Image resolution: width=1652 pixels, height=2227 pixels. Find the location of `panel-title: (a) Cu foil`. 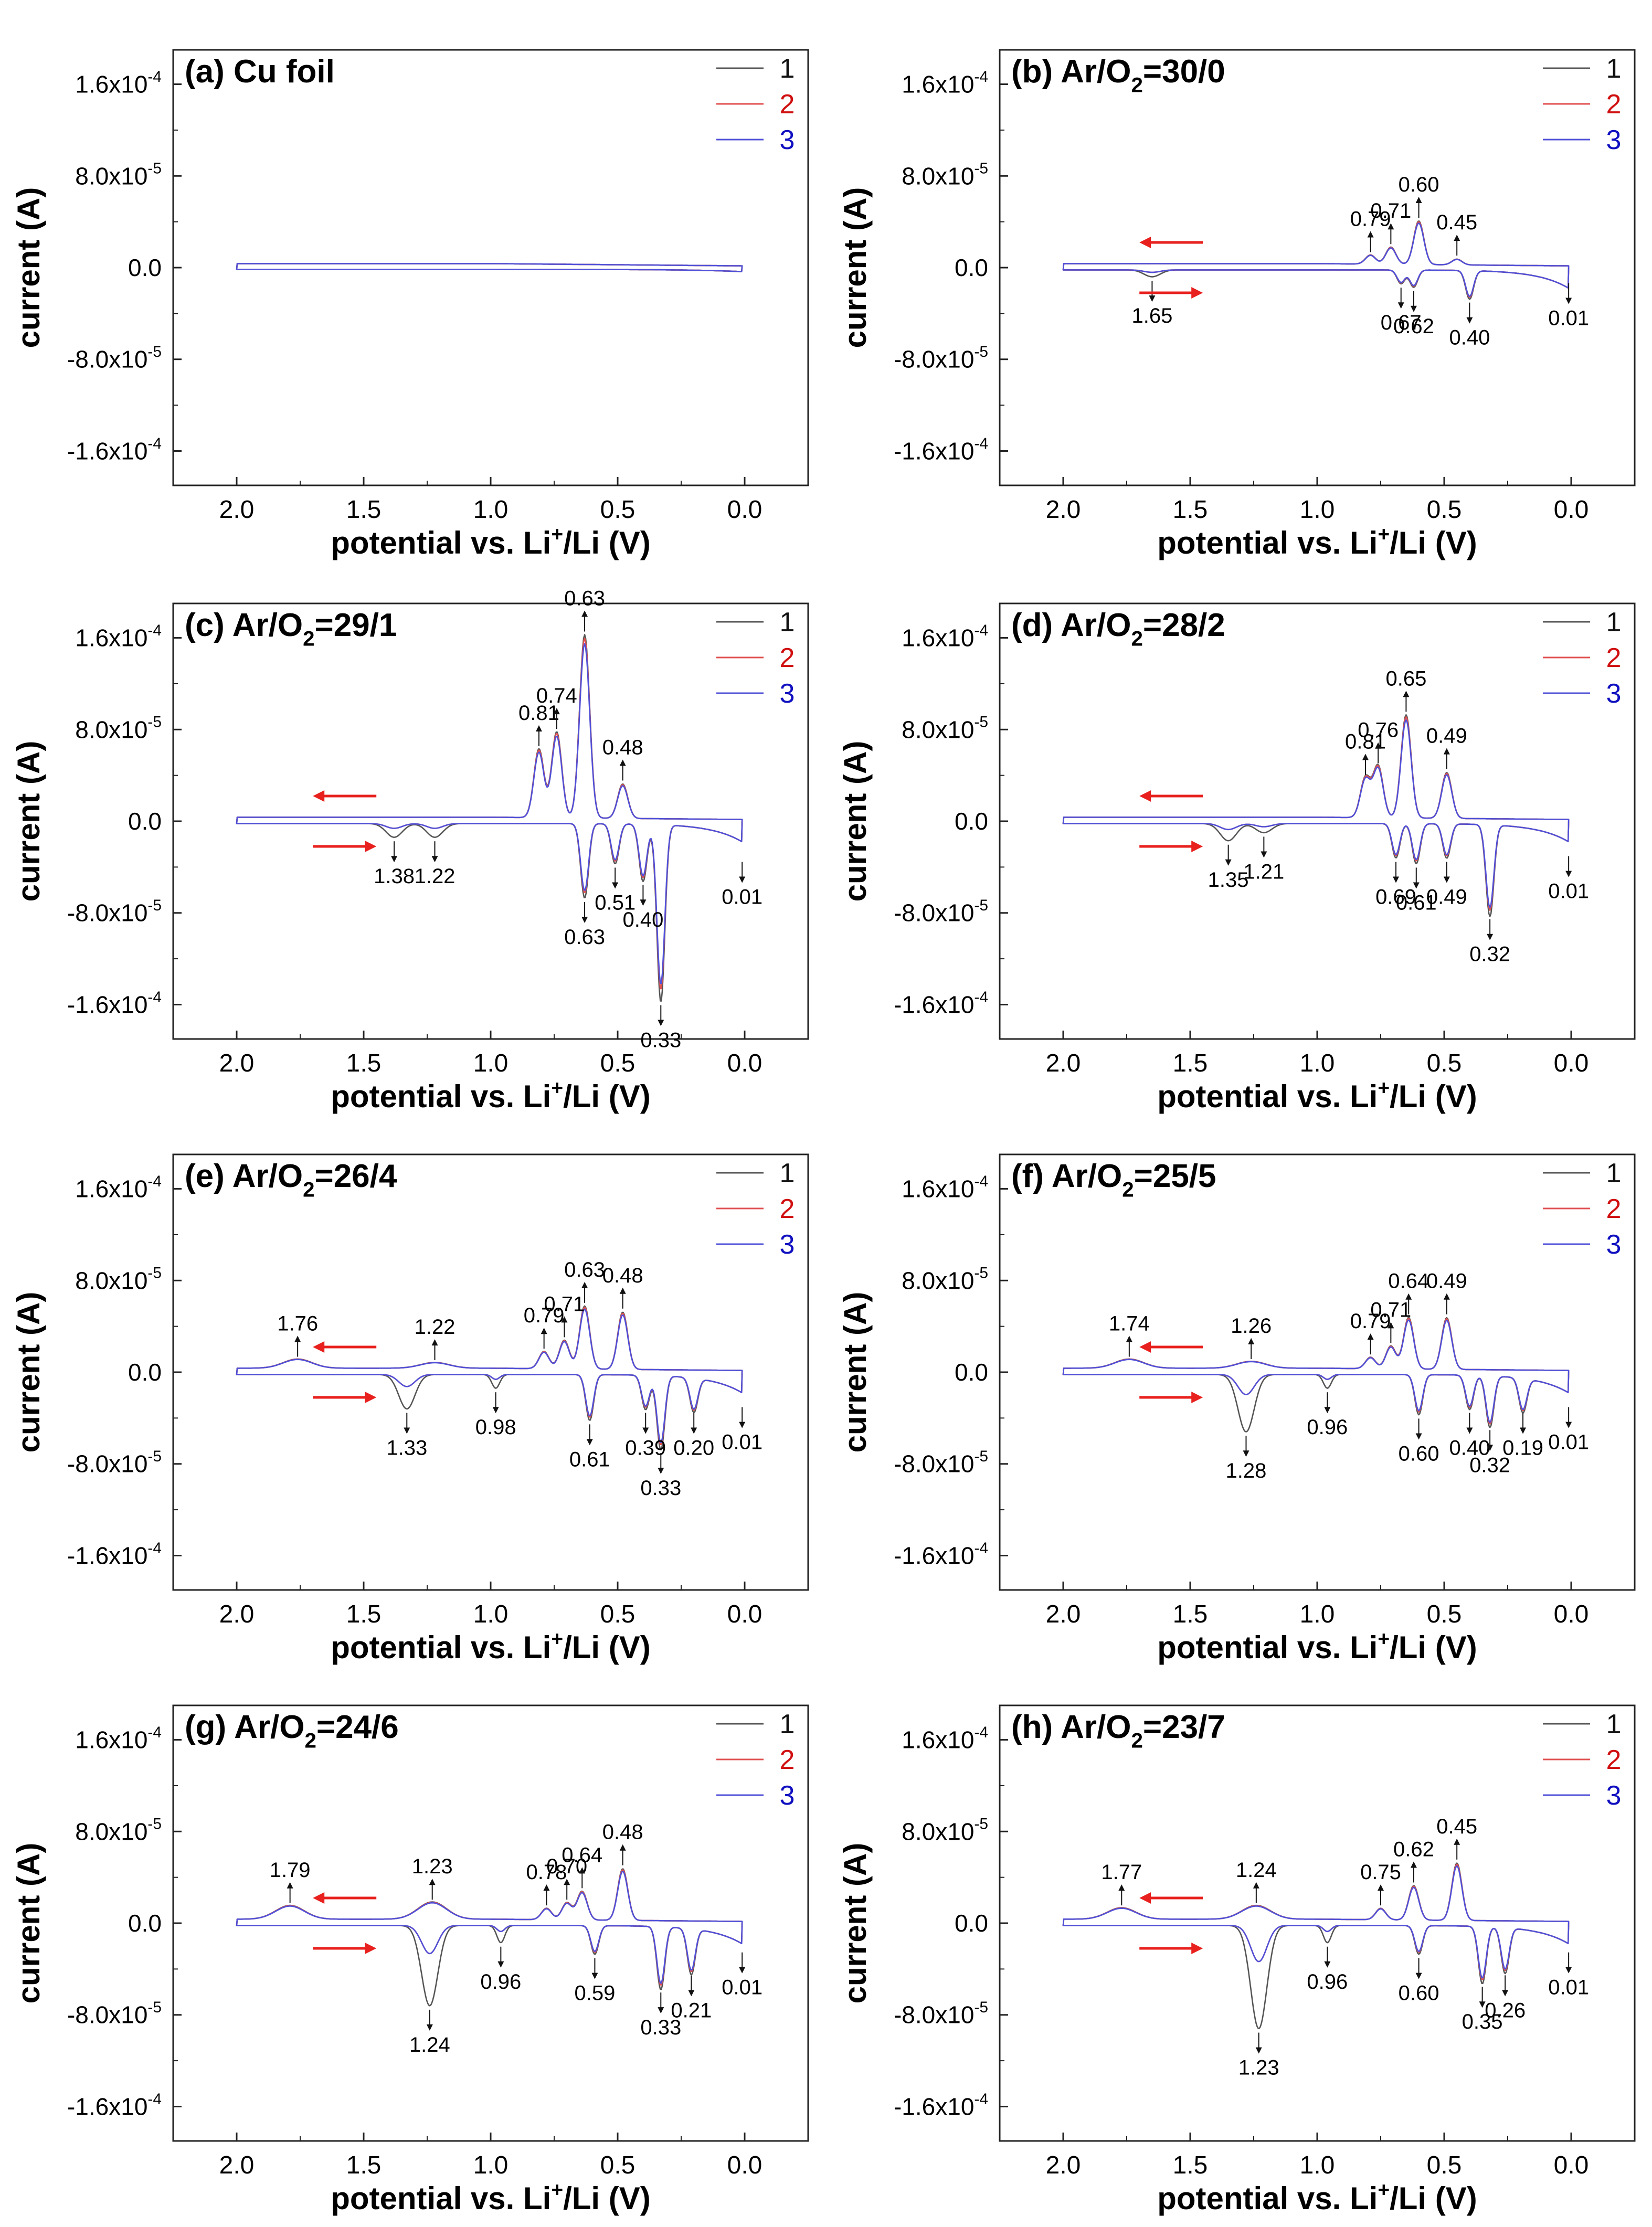

panel-title: (a) Cu foil is located at coordinates (260, 72).